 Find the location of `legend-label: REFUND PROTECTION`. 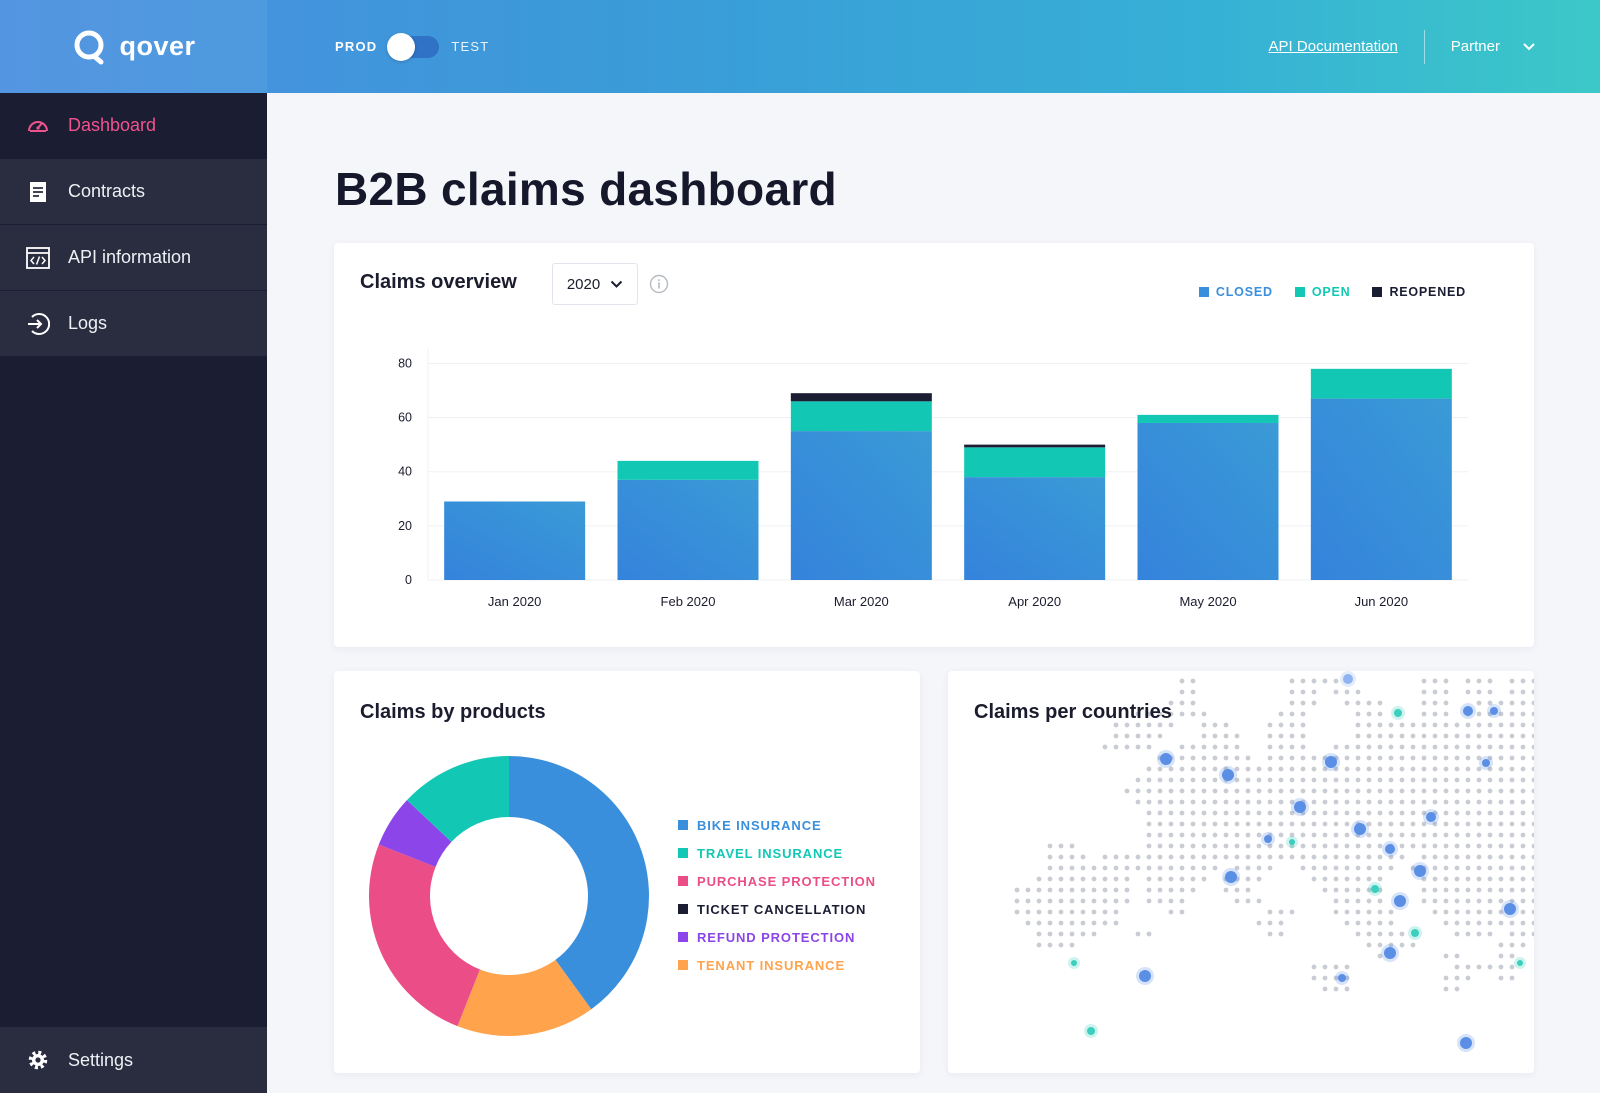

legend-label: REFUND PROTECTION is located at coordinates (776, 937).